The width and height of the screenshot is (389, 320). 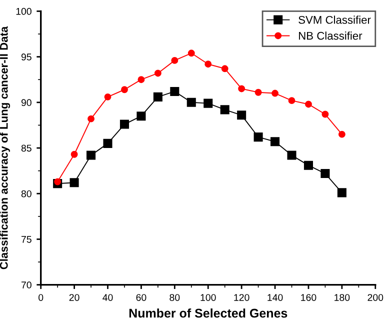 What do you see at coordinates (26, 102) in the screenshot?
I see `y-tick-label: 90` at bounding box center [26, 102].